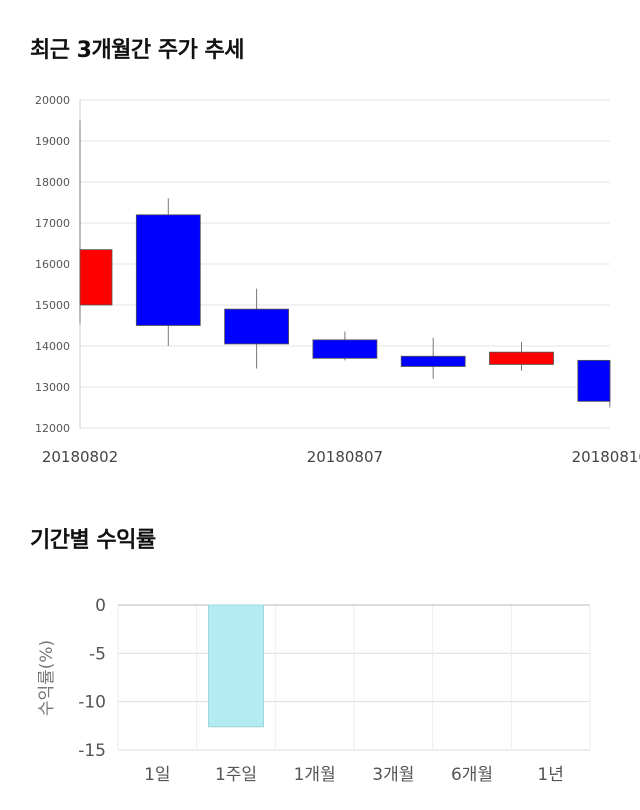 This screenshot has width=640, height=810. I want to click on x-tick-label: 20180807, so click(345, 457).